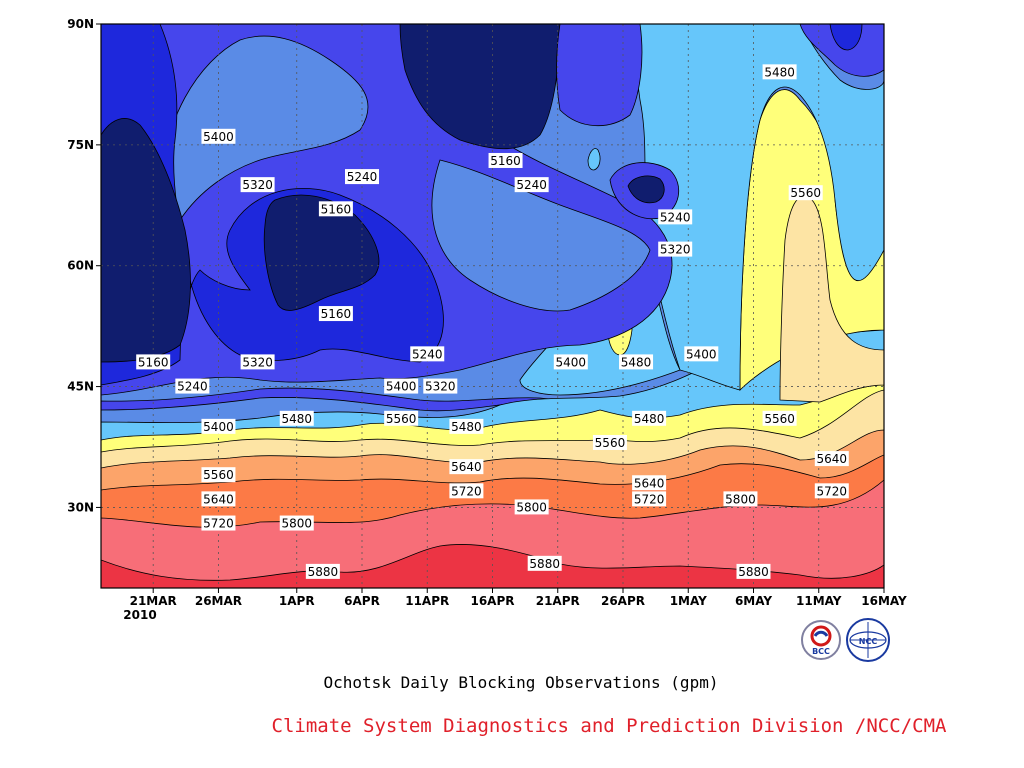 Image resolution: width=1024 pixels, height=768 pixels. I want to click on x-tick-label: 16MAY, so click(884, 601).